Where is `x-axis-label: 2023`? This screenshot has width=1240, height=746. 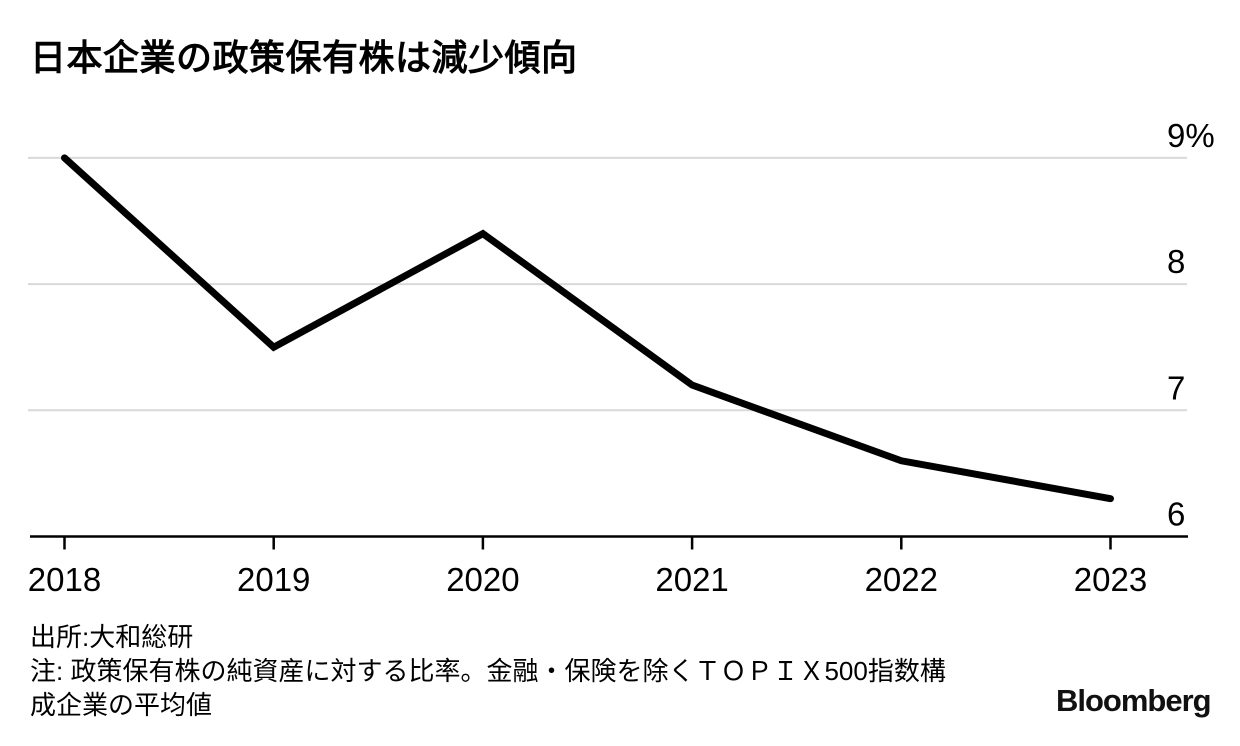 x-axis-label: 2023 is located at coordinates (1110, 579).